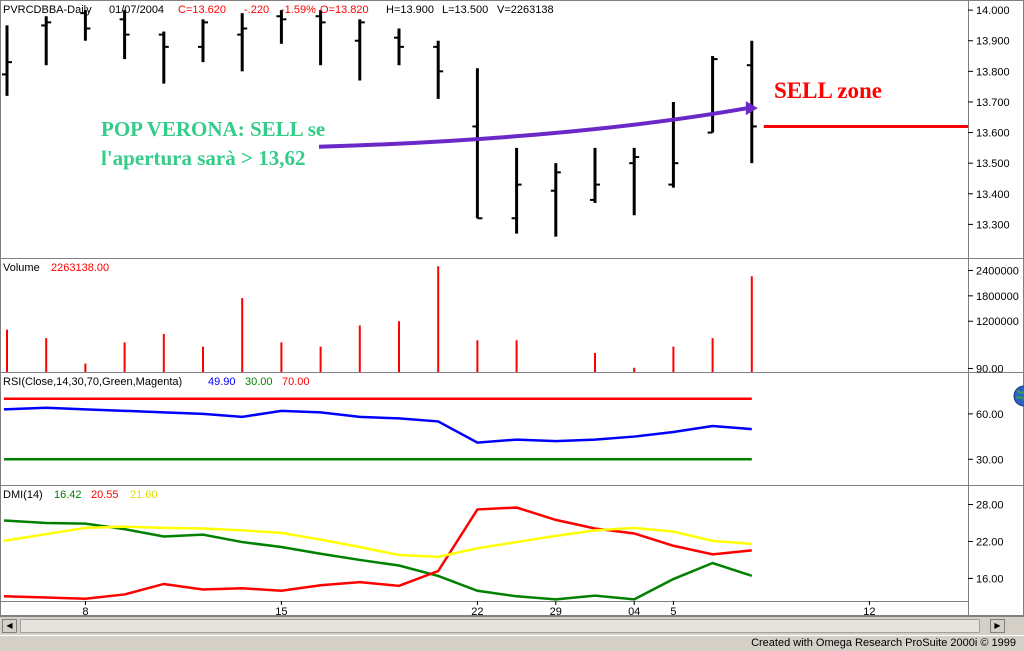 Image resolution: width=1024 pixels, height=651 pixels. Describe the element at coordinates (80, 268) in the screenshot. I see `volume-value: 2263138.00` at that location.